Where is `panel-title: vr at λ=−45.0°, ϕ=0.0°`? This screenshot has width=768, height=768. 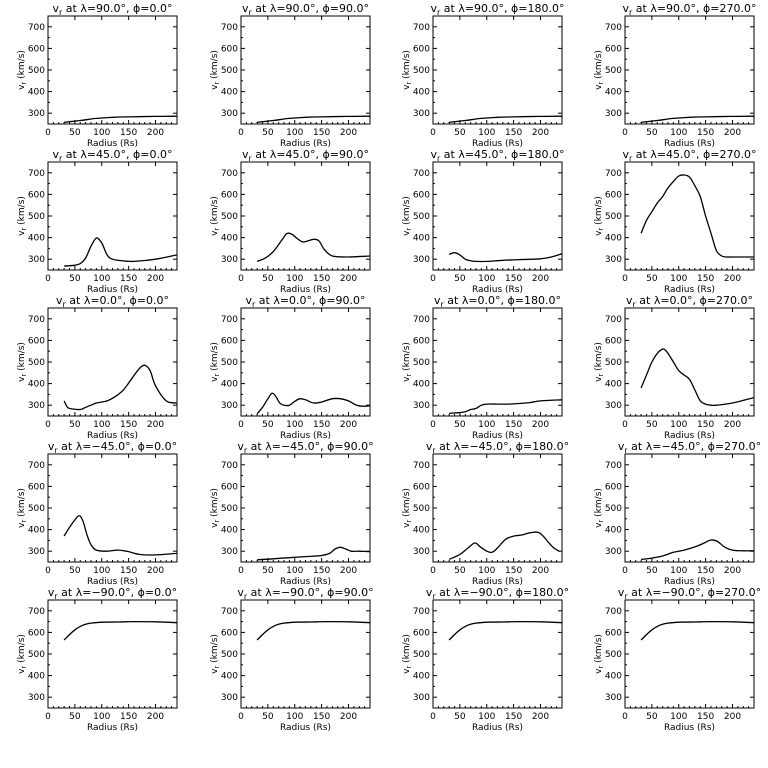
panel-title: vr at λ=−45.0°, ϕ=0.0° is located at coordinates (112, 447).